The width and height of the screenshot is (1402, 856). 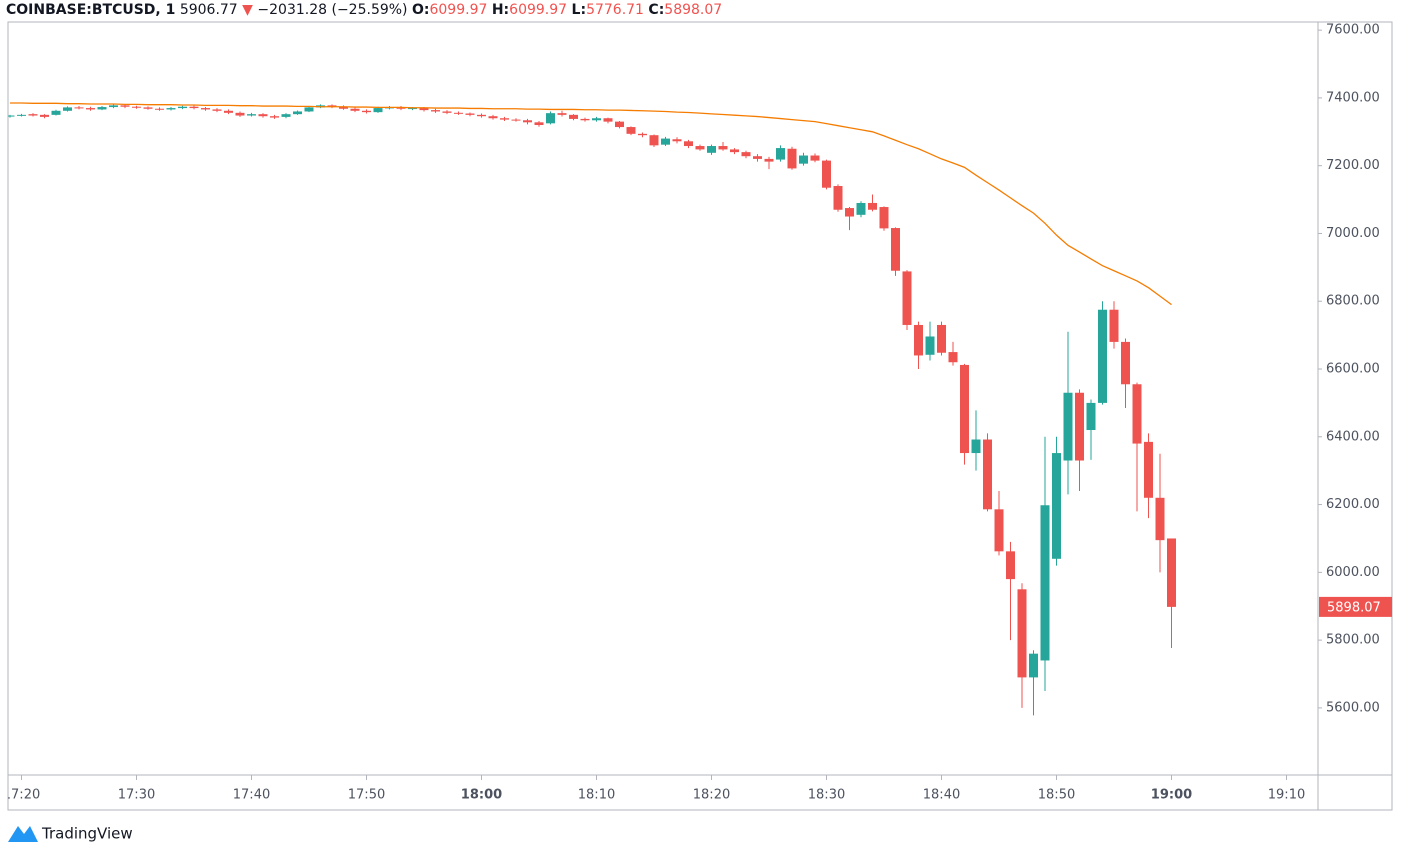 What do you see at coordinates (1353, 436) in the screenshot?
I see `y-tick-label: 6400.00` at bounding box center [1353, 436].